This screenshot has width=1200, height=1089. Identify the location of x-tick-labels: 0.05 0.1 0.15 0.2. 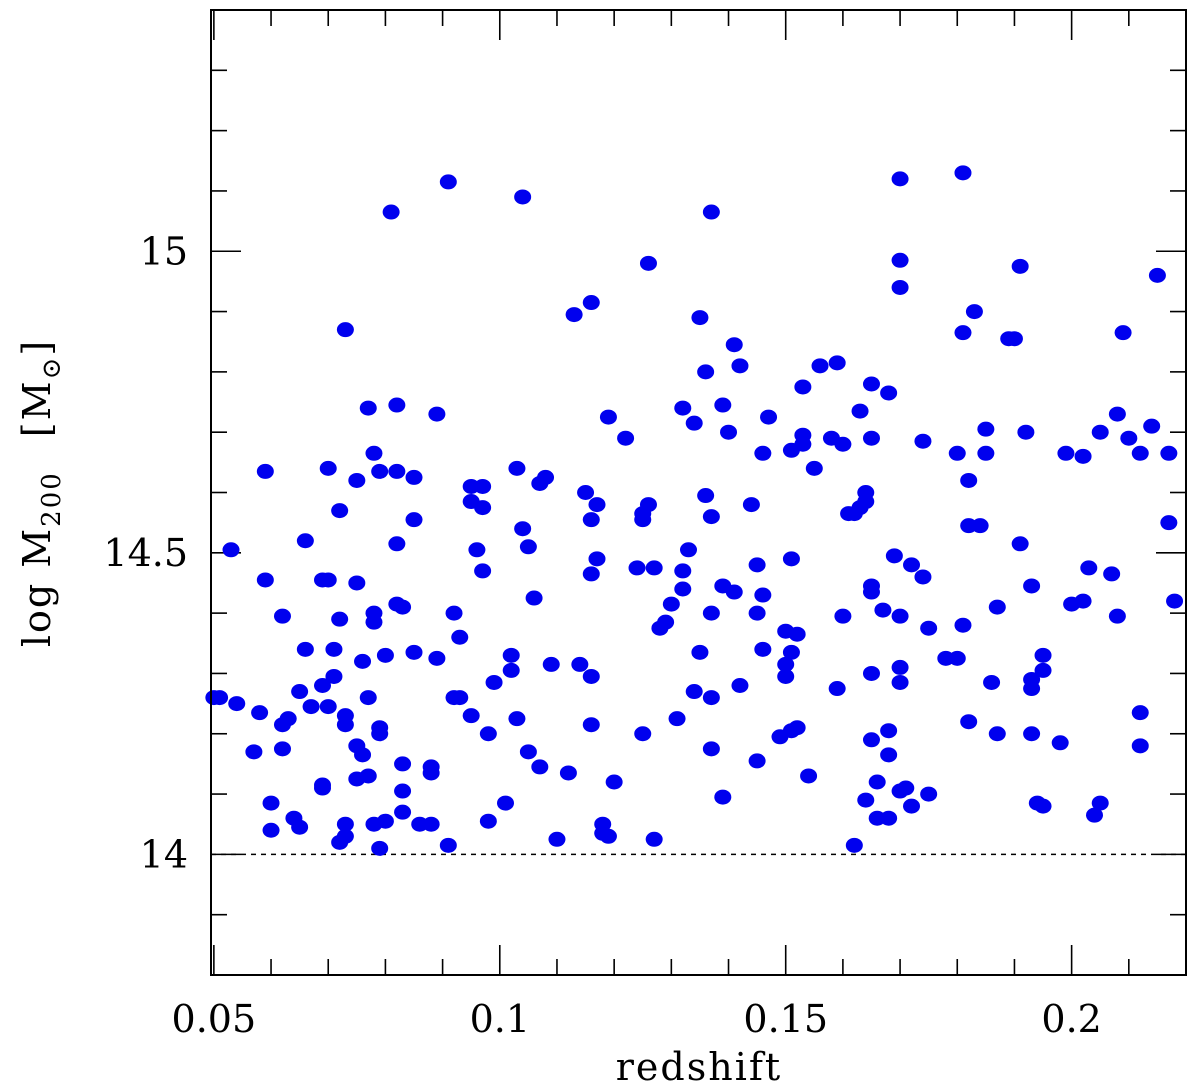
(637, 1019).